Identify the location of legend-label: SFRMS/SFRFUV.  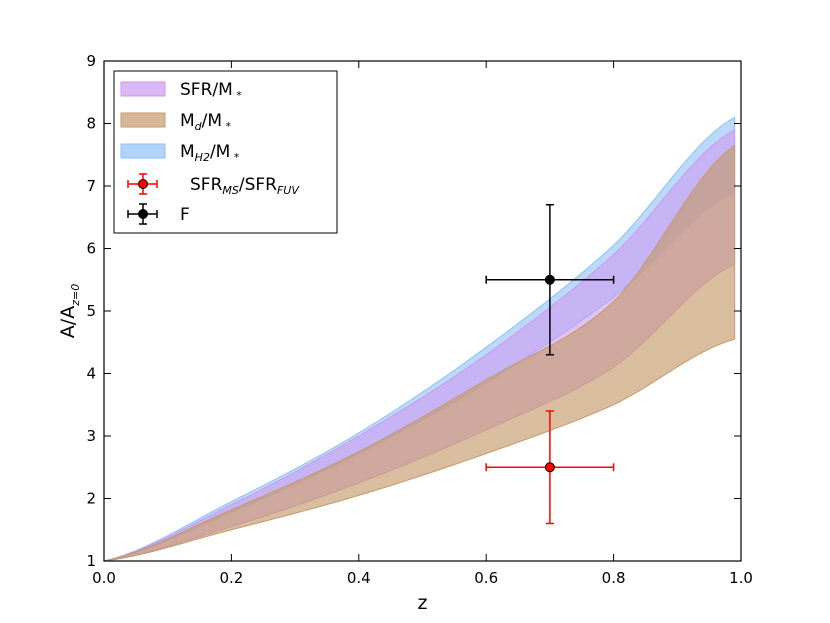
(245, 186).